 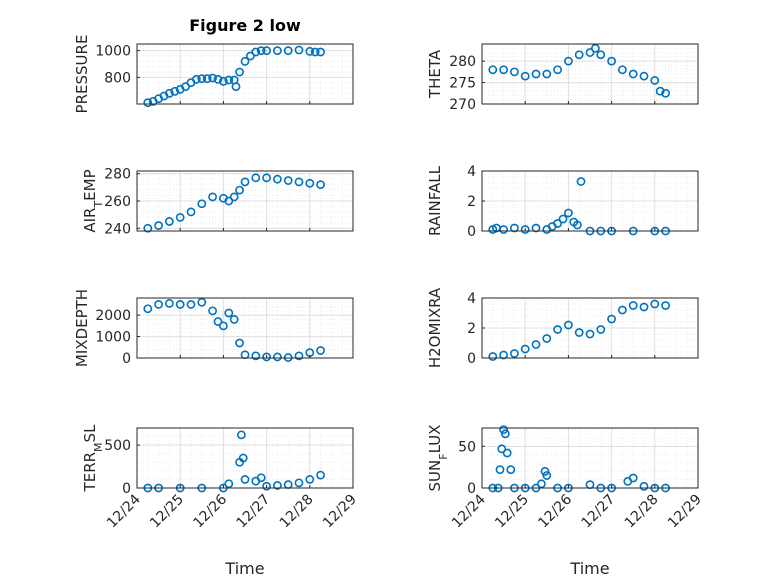 I want to click on terr-msl-ytick-label: 500, so click(x=117, y=446).